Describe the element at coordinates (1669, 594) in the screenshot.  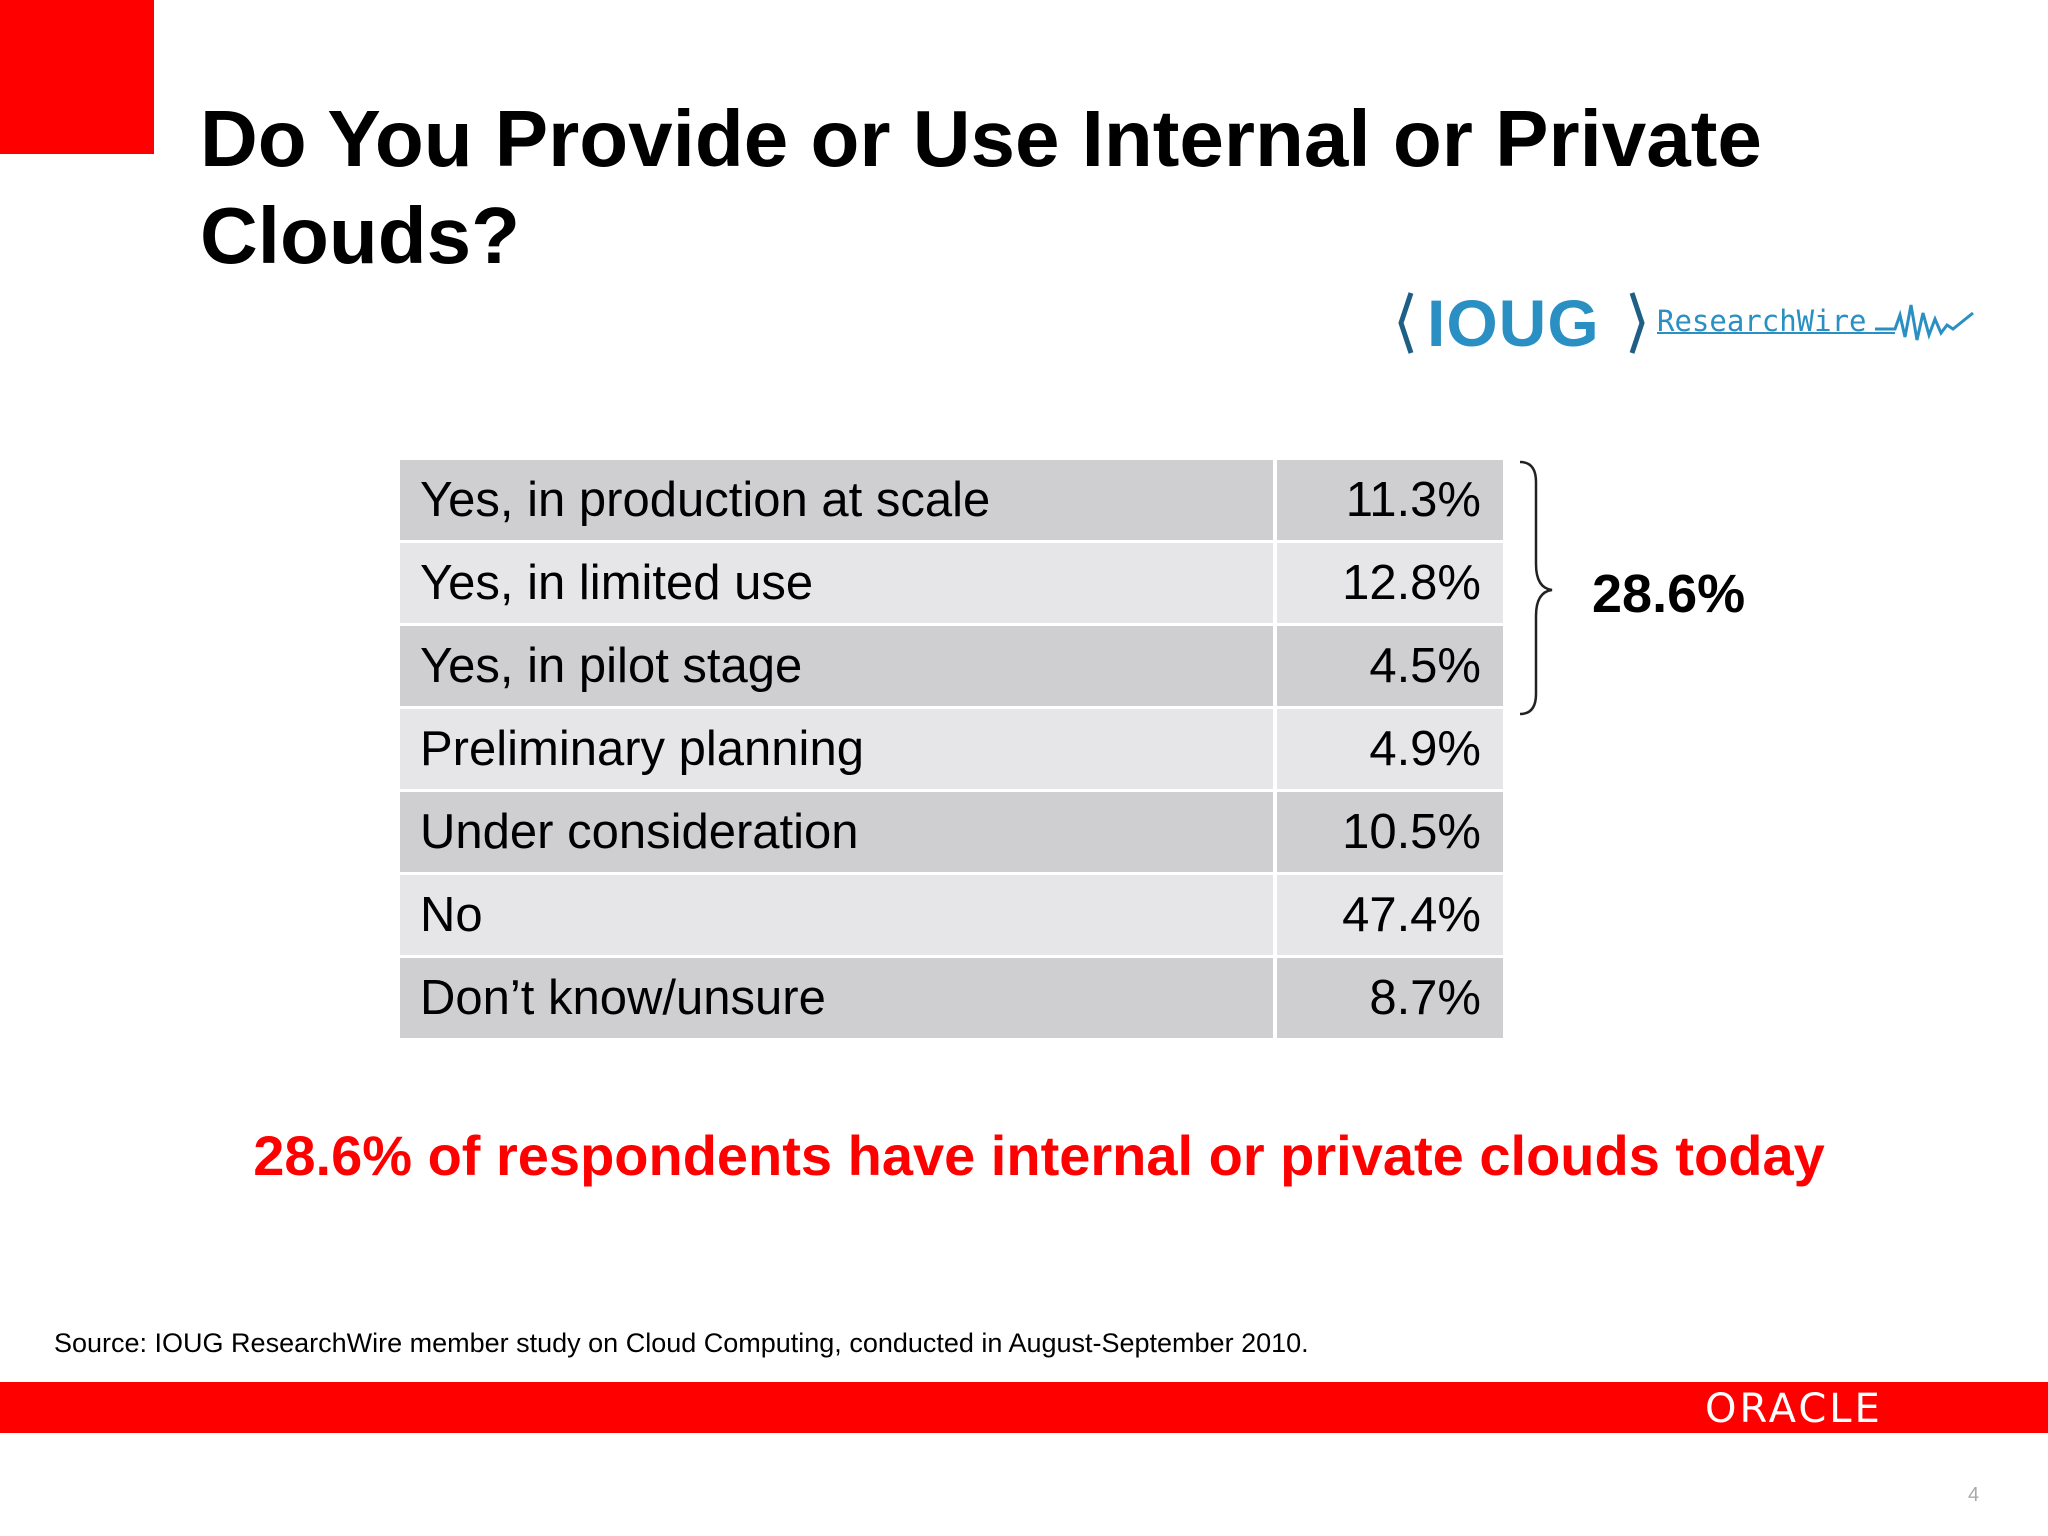
I see `bracket-total: 28.6%` at that location.